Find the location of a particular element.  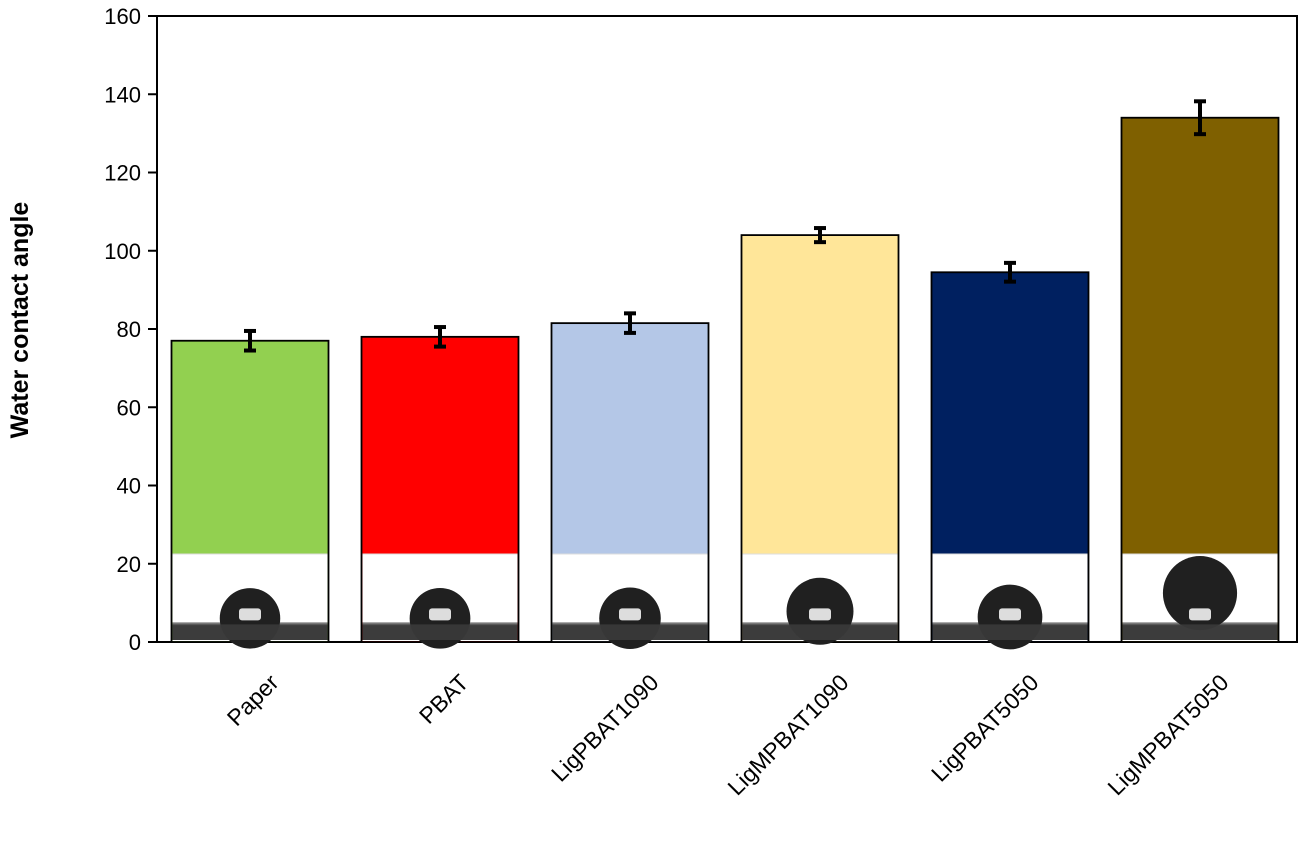

x-category-label: Paper is located at coordinates (253, 700).